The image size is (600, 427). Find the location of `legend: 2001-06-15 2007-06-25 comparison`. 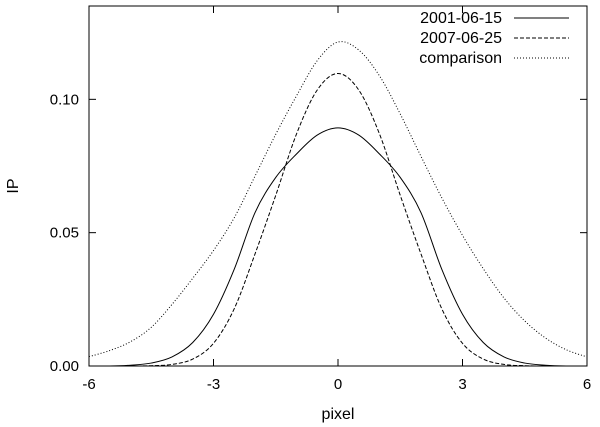

legend: 2001-06-15 2007-06-25 comparison is located at coordinates (494, 38).